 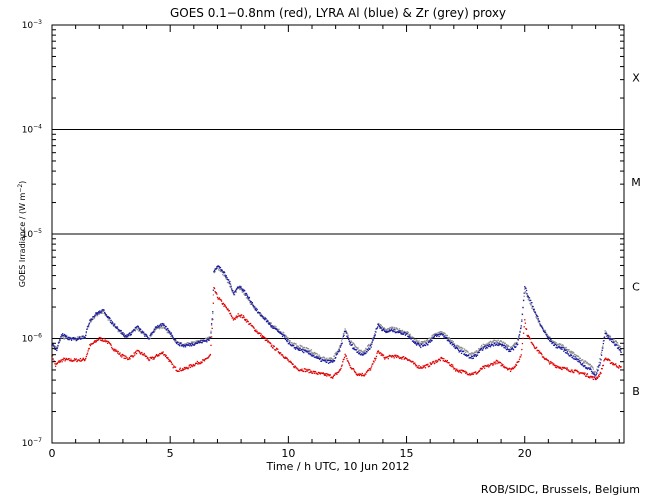 What do you see at coordinates (170, 453) in the screenshot?
I see `x-tick-label: 5` at bounding box center [170, 453].